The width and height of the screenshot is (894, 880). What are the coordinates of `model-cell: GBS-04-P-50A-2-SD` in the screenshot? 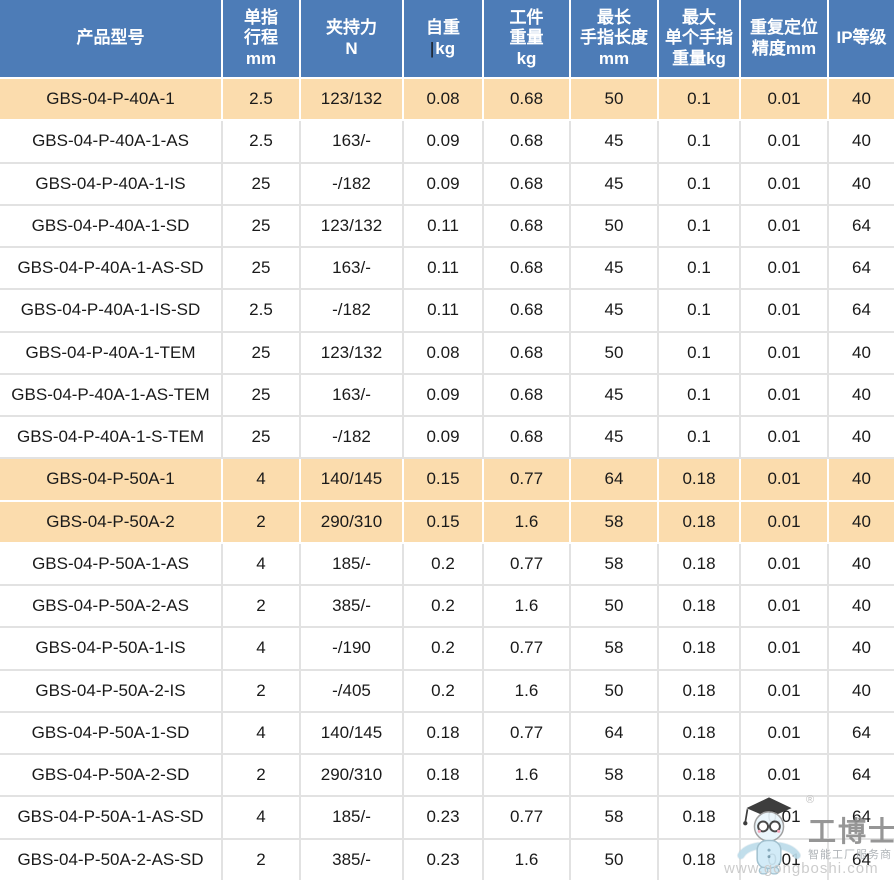 It's located at (111, 775).